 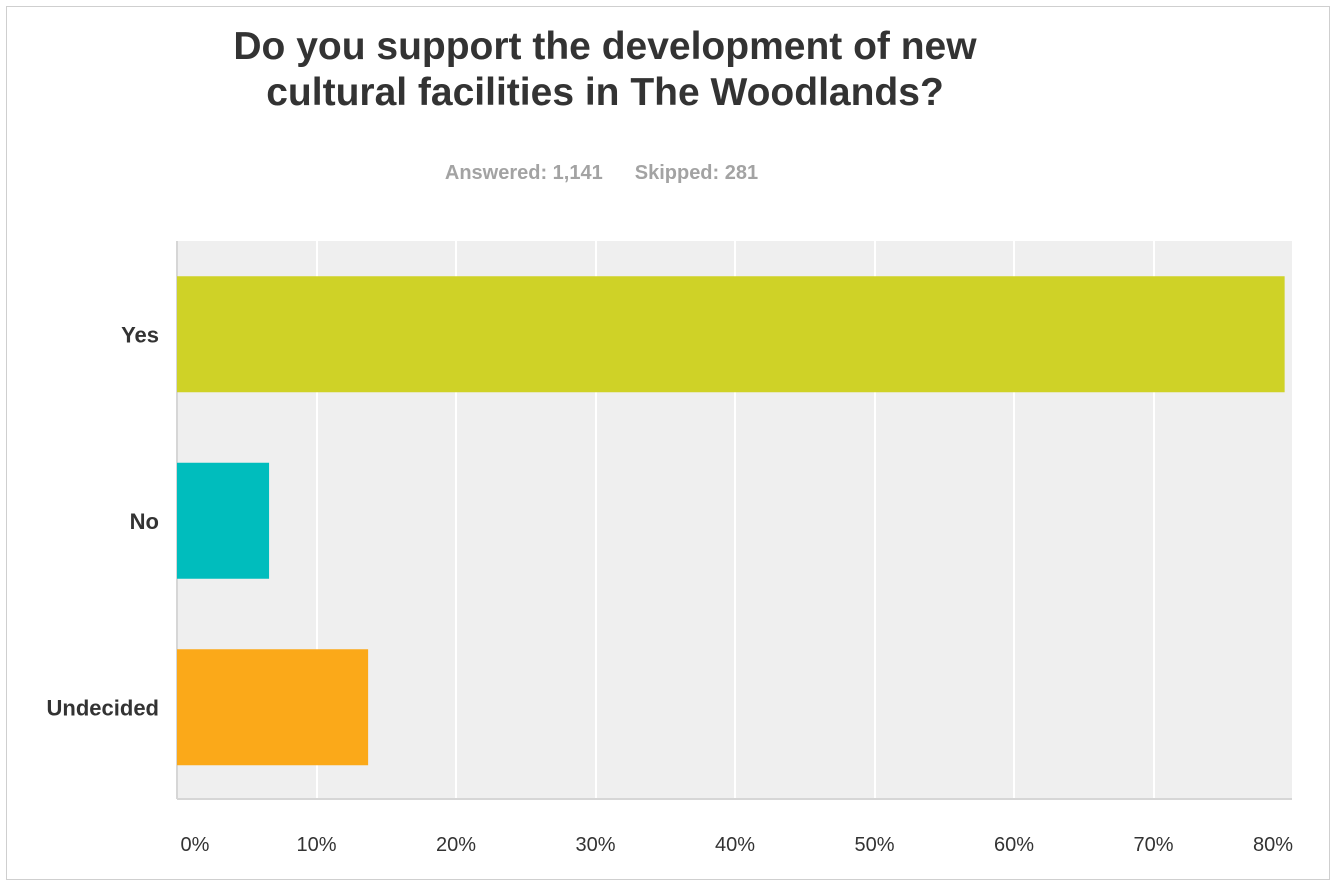 I want to click on x-tick-label: 60%, so click(x=1014, y=845).